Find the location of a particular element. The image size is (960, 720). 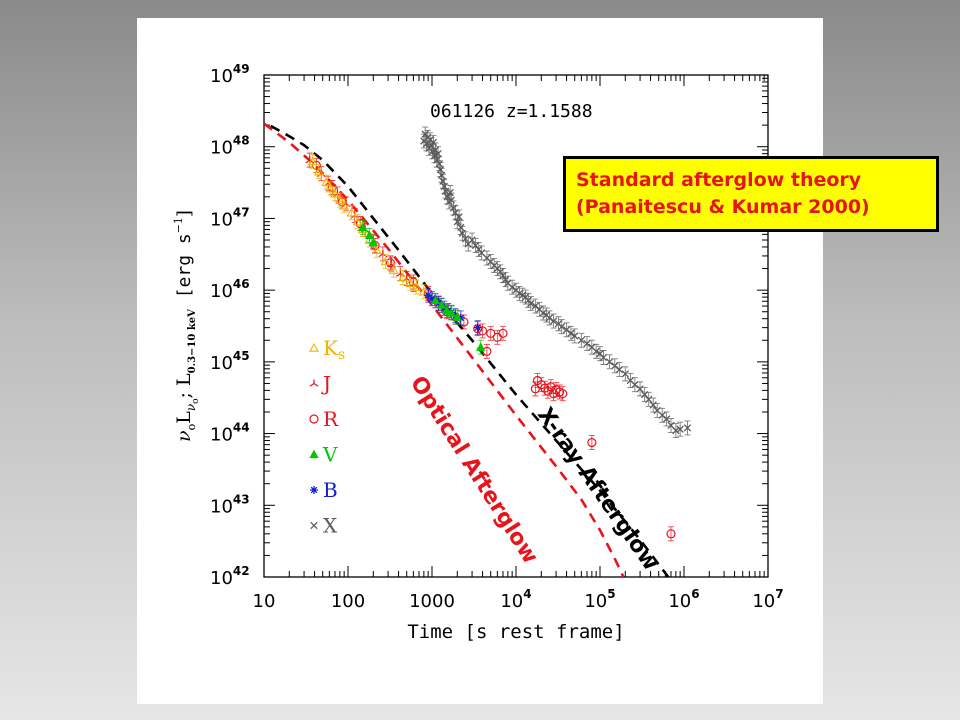

callout-line-2: (Panaitescu & Kumar 2000) is located at coordinates (723, 207).